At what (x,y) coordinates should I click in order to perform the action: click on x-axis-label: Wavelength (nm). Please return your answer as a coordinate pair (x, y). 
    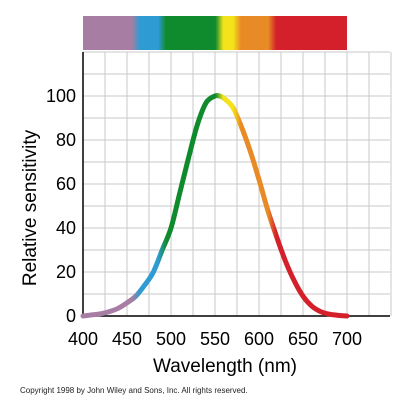
    Looking at the image, I should click on (225, 366).